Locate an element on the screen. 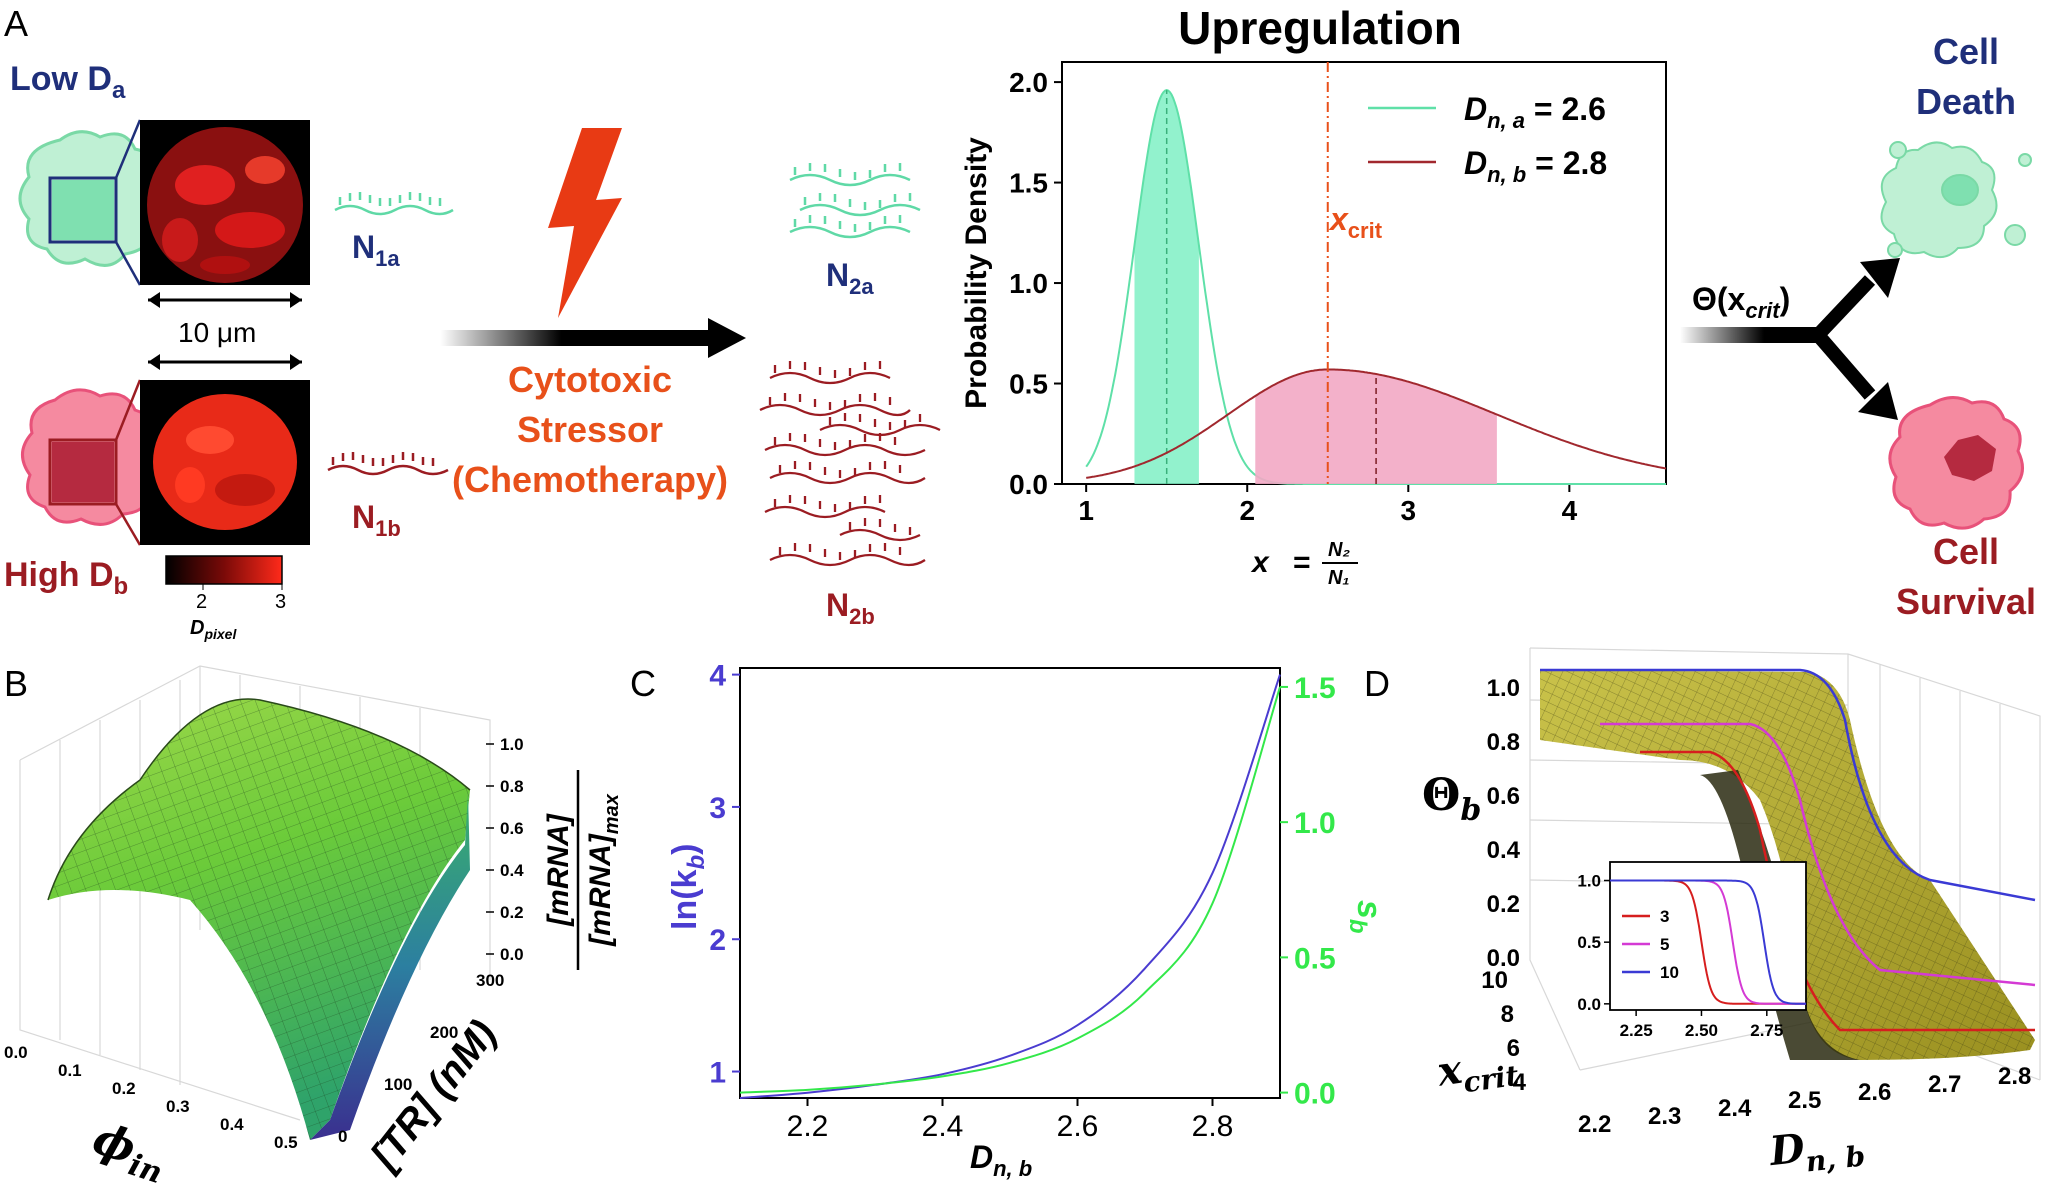 This screenshot has width=2048, height=1188. d-ztick-label-2: 0.4 is located at coordinates (1504, 850).